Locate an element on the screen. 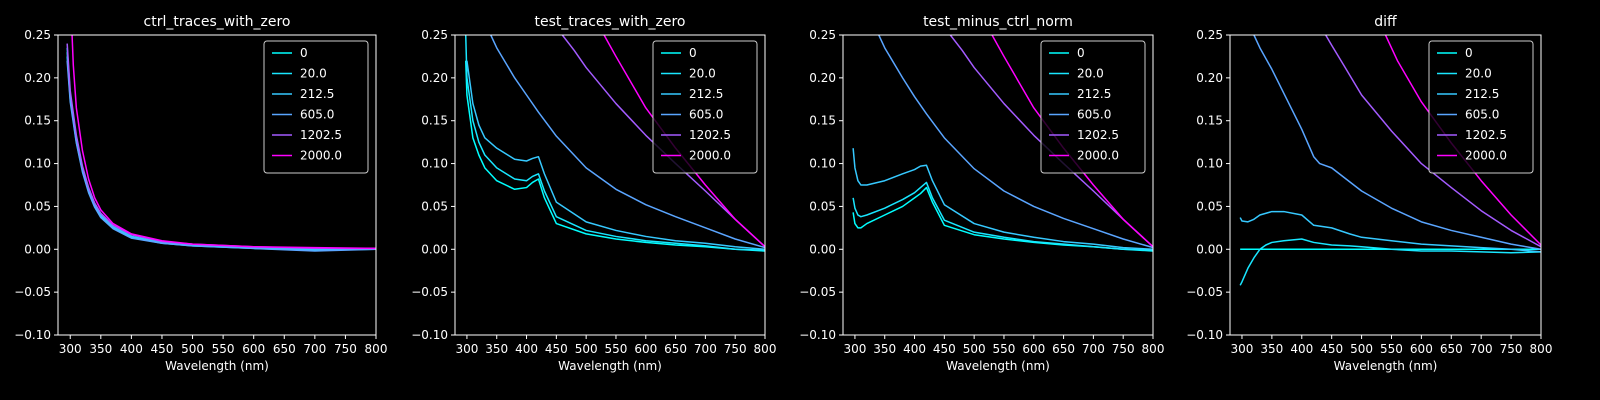  chart-title: ctrl_traces_with_zero is located at coordinates (217, 22).